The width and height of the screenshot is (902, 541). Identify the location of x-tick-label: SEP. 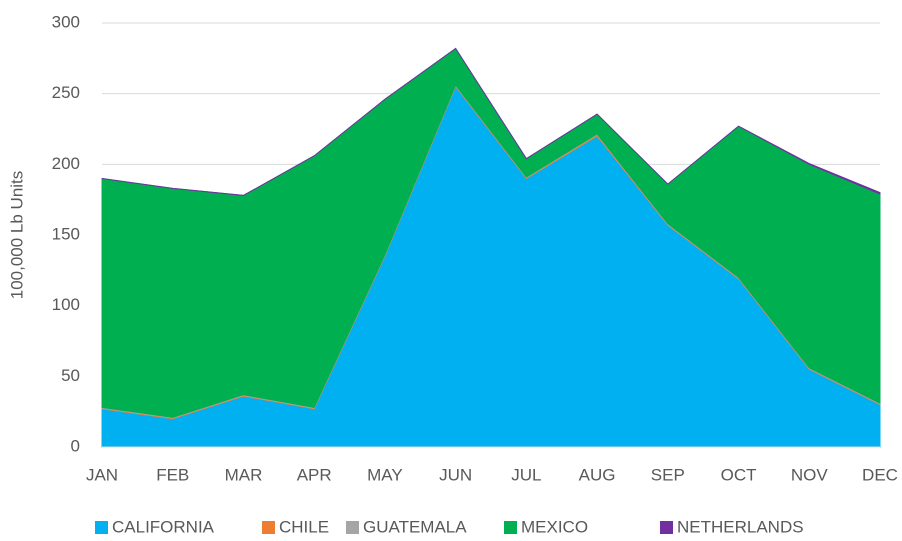
(668, 474).